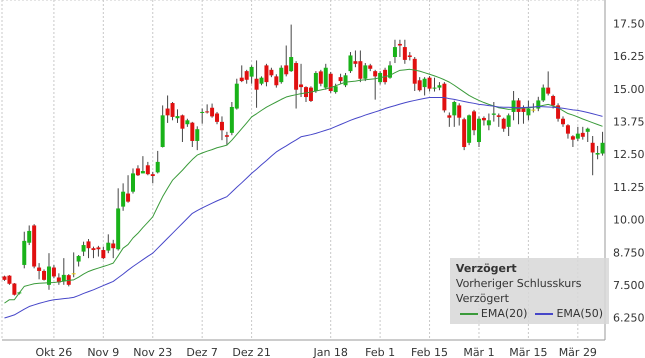 Image resolution: width=645 pixels, height=358 pixels. Describe the element at coordinates (628, 155) in the screenshot. I see `y-tick-label: 12.50` at that location.